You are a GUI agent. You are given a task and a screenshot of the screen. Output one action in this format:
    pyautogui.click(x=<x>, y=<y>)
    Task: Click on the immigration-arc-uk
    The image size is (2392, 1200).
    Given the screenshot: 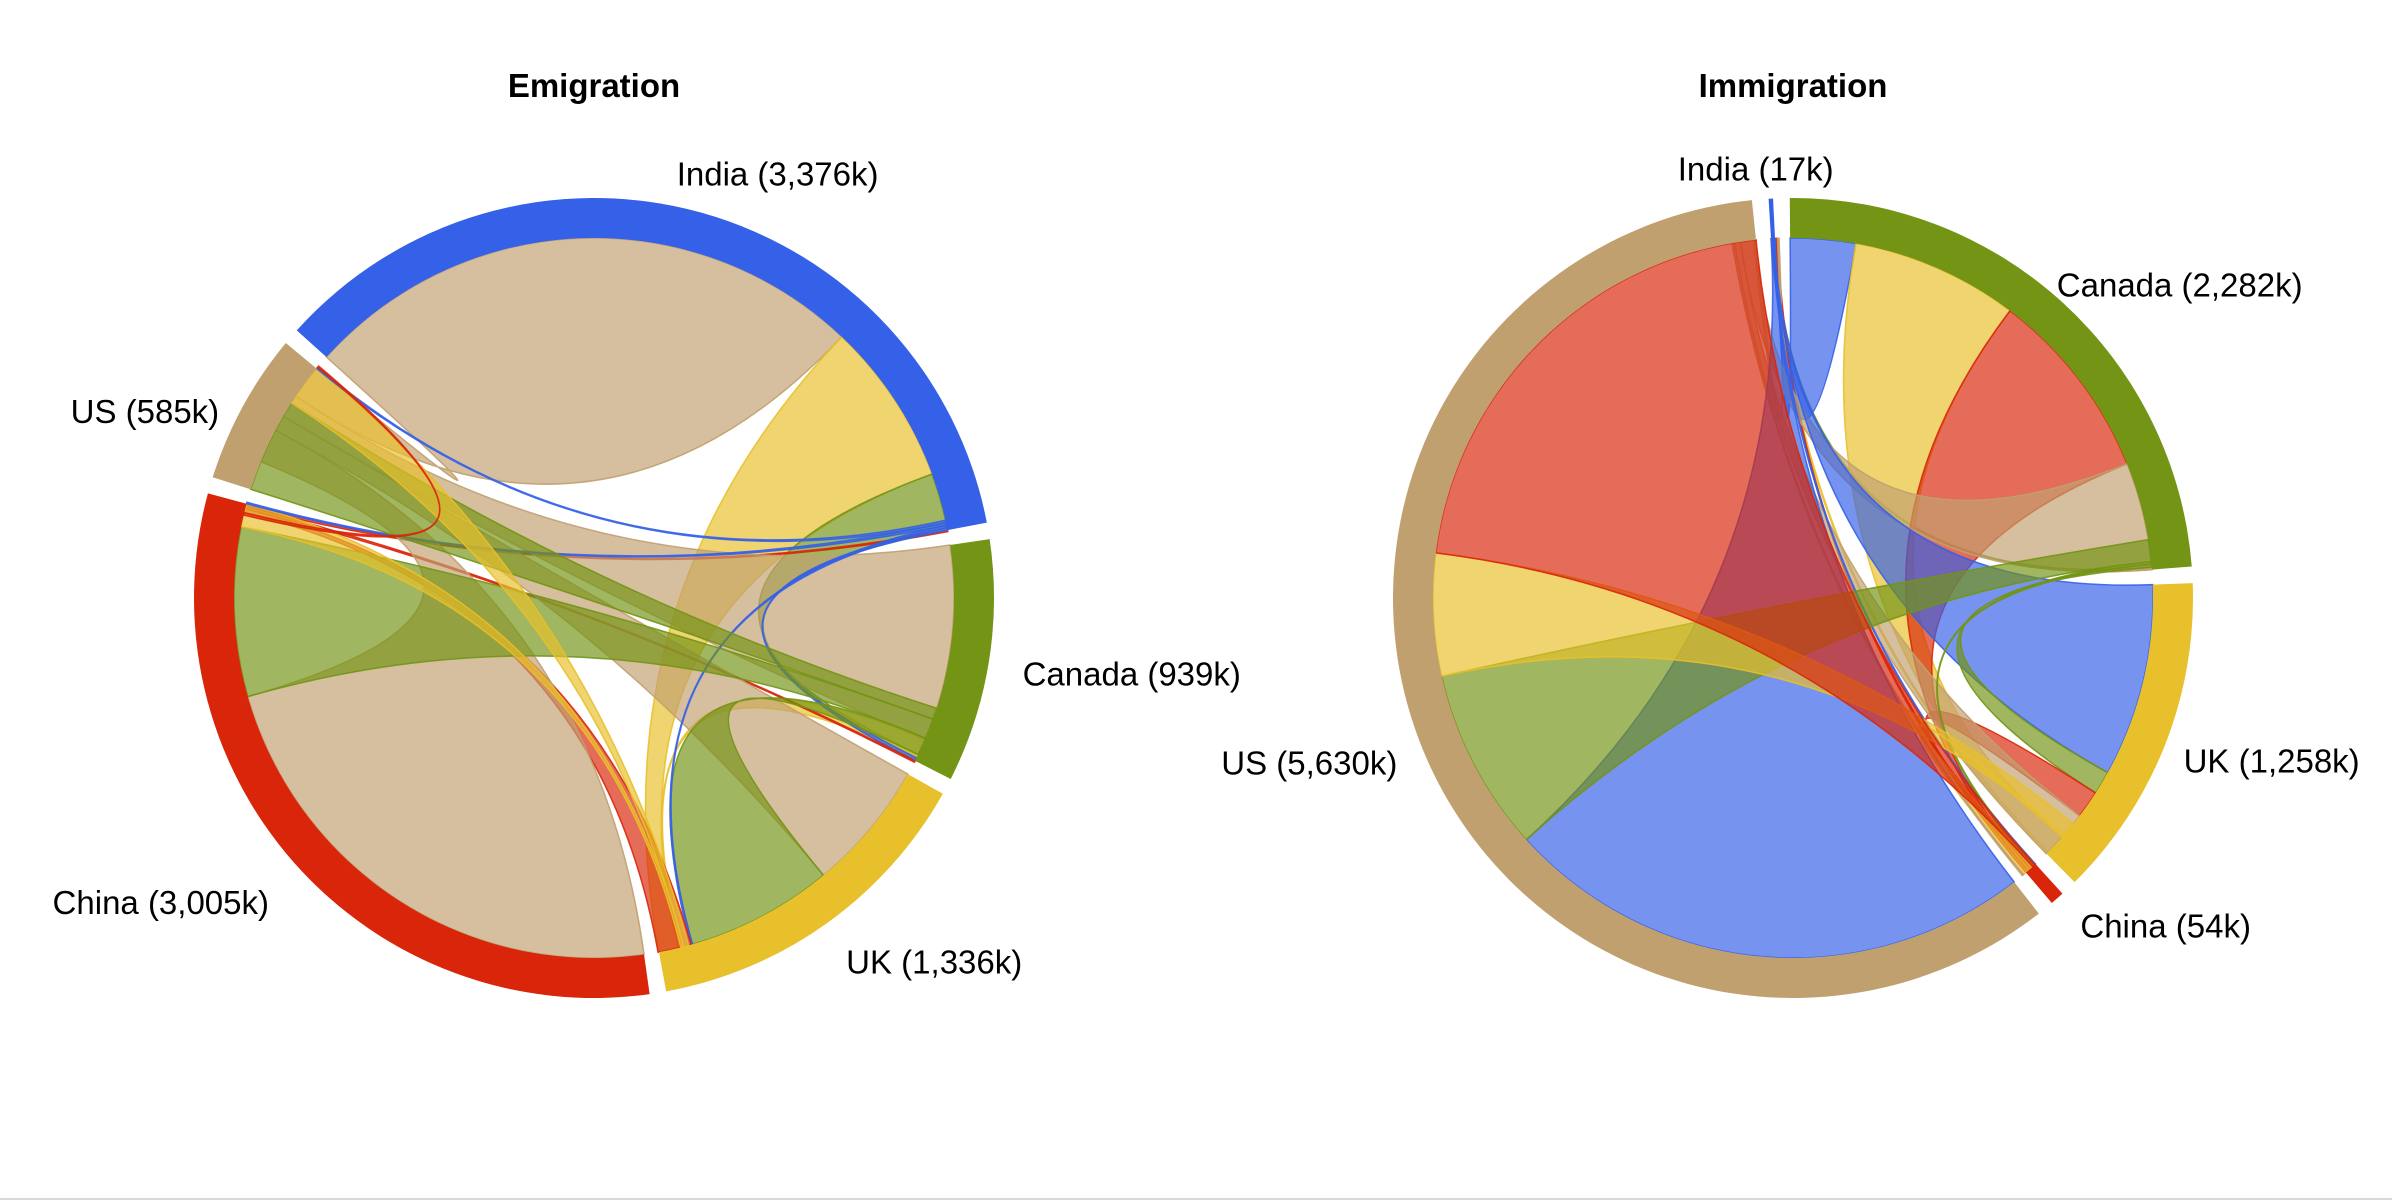 What is the action you would take?
    pyautogui.click(x=2119, y=733)
    